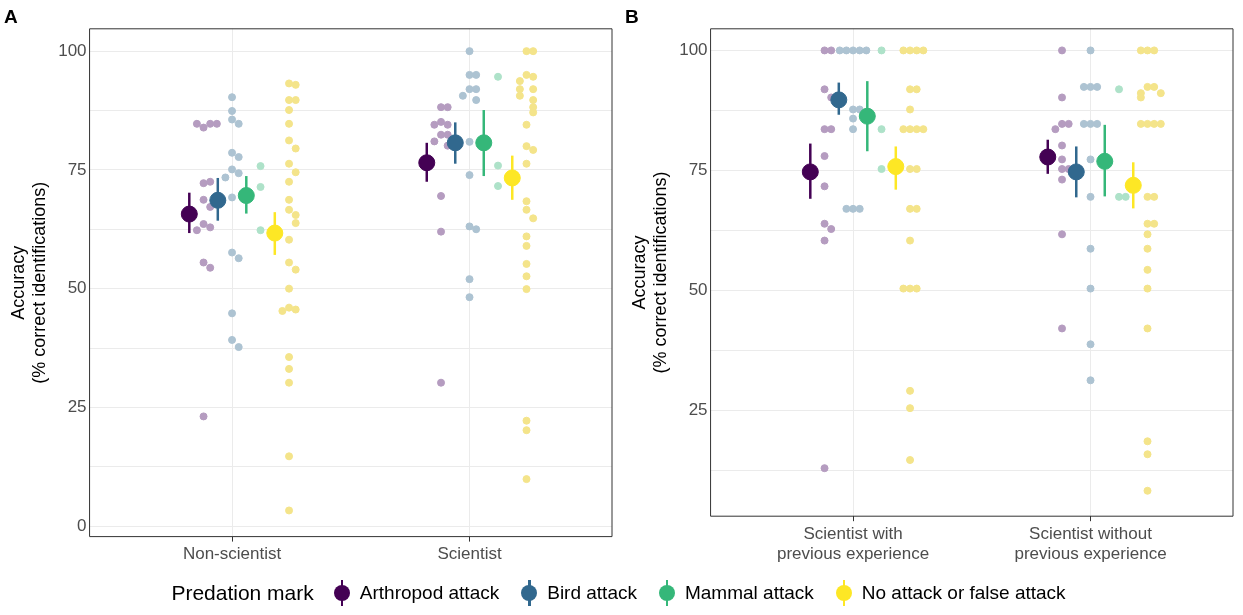 The width and height of the screenshot is (1243, 615). Describe the element at coordinates (749, 593) in the screenshot. I see `legend-label: Mammal attack` at that location.